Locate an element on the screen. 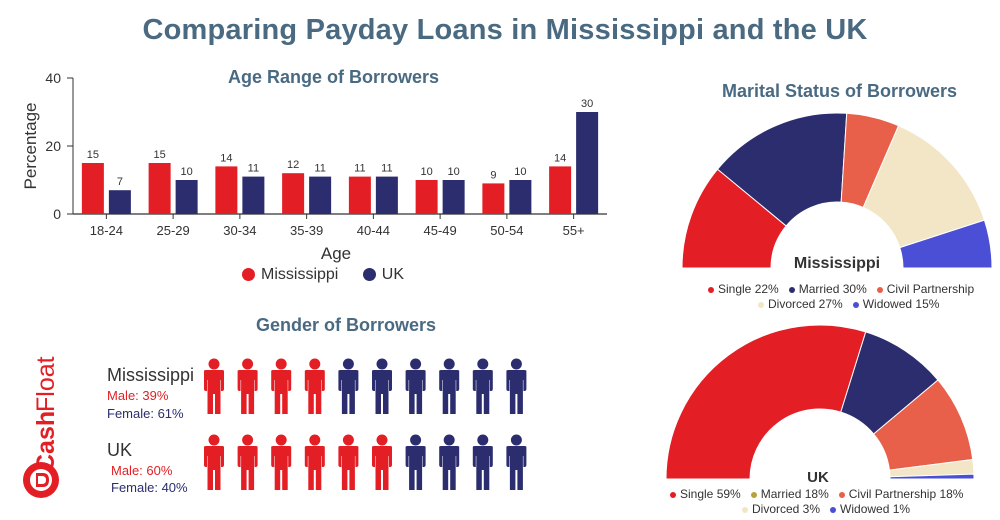 This screenshot has height=520, width=1000. legend-label-uk: UK is located at coordinates (393, 274).